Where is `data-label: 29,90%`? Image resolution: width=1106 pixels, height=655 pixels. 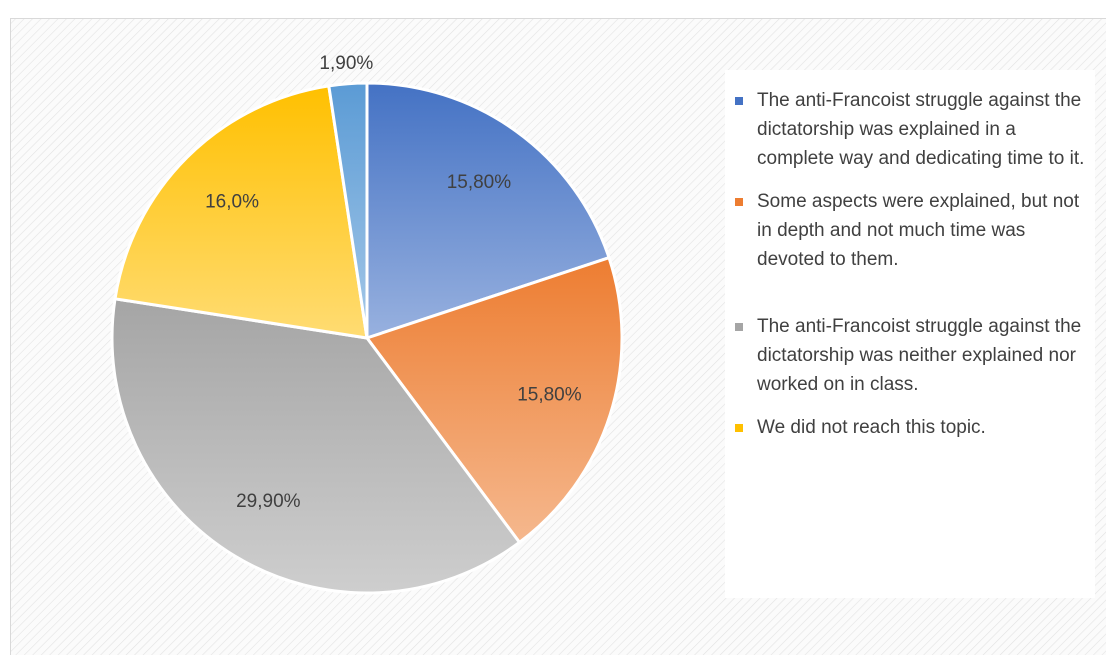 data-label: 29,90% is located at coordinates (268, 501).